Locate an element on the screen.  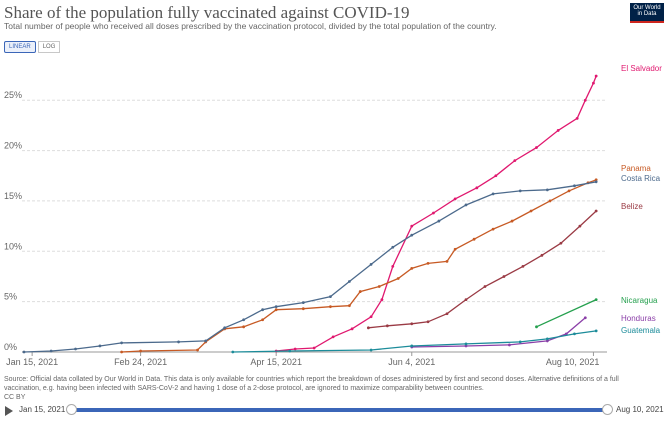
linear-scale-button: LINEAR is located at coordinates (20, 47).